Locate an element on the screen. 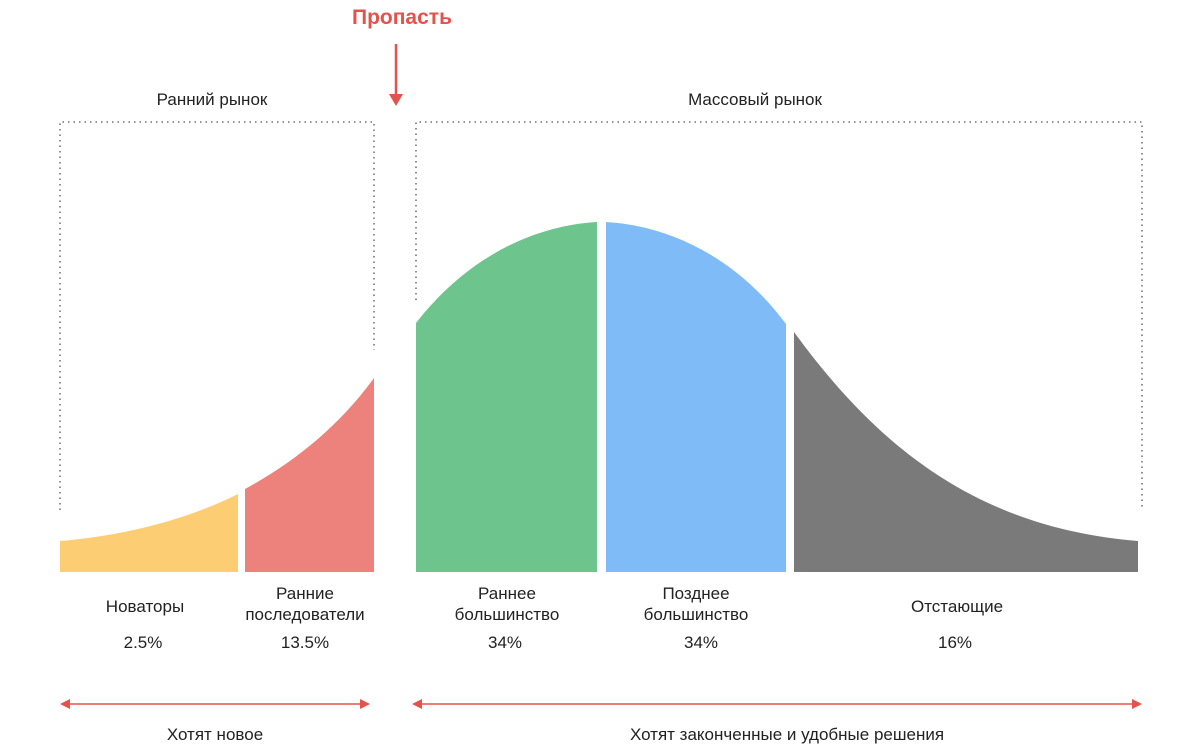 The height and width of the screenshot is (750, 1200). svg-text: Новаторы is located at coordinates (145, 606).